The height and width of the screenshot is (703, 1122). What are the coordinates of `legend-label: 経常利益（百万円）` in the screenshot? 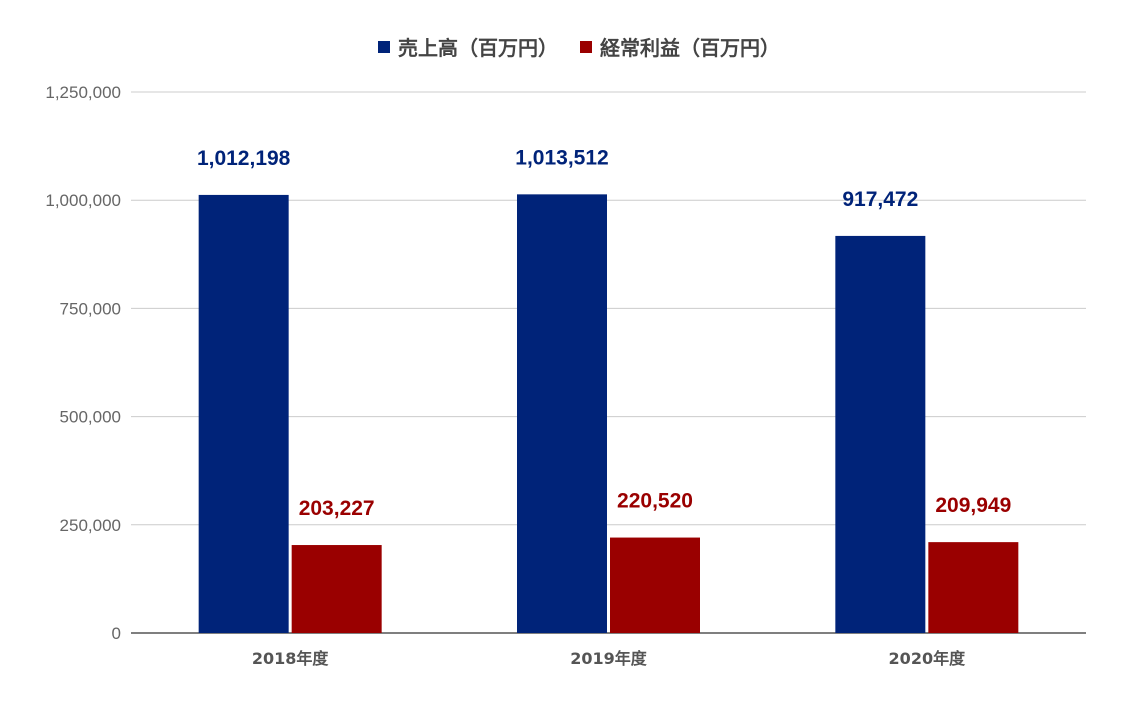 It's located at (690, 48).